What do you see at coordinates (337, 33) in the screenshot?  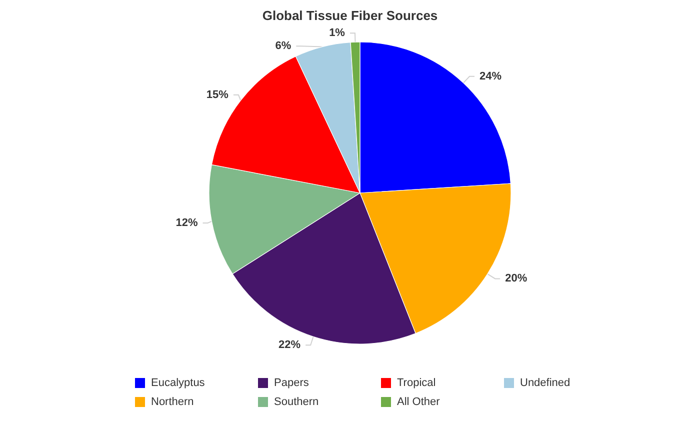 I see `data-label: 1%` at bounding box center [337, 33].